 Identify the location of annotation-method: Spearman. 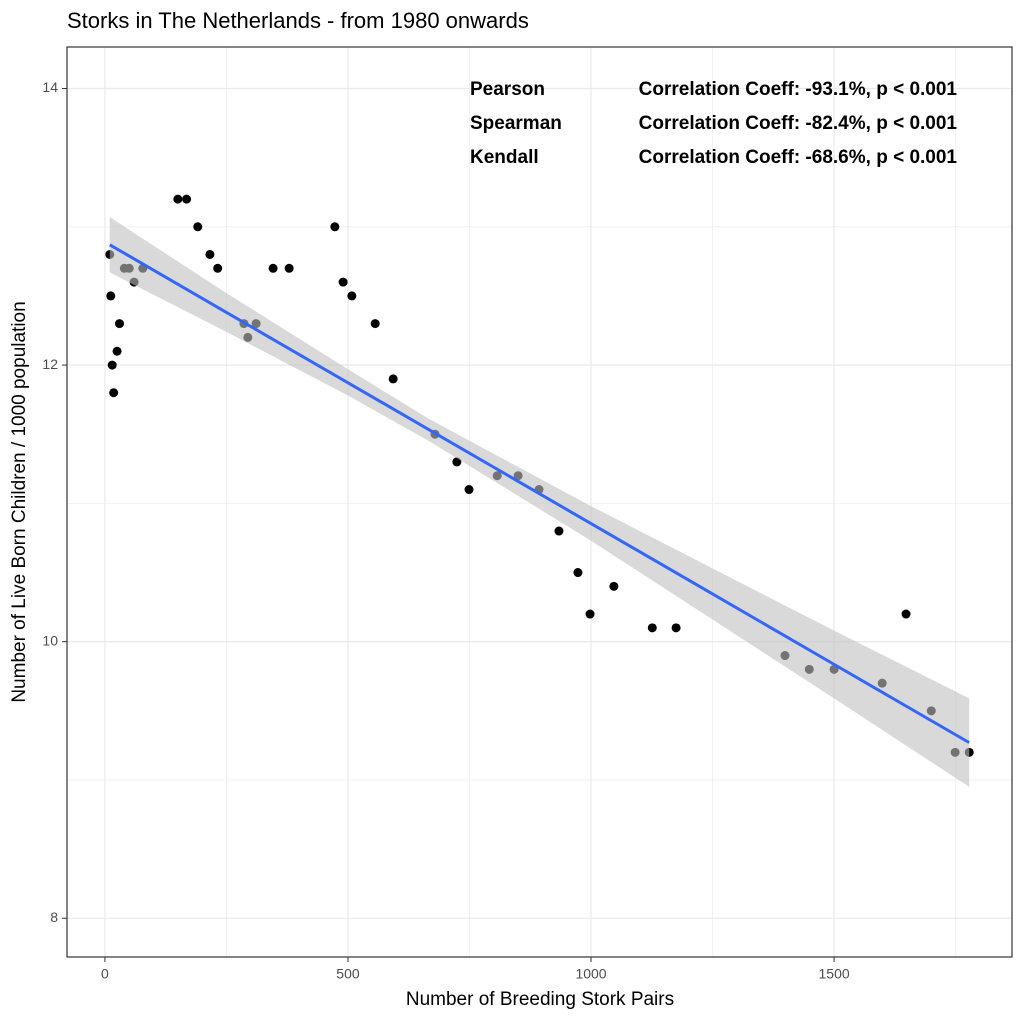
(516, 123).